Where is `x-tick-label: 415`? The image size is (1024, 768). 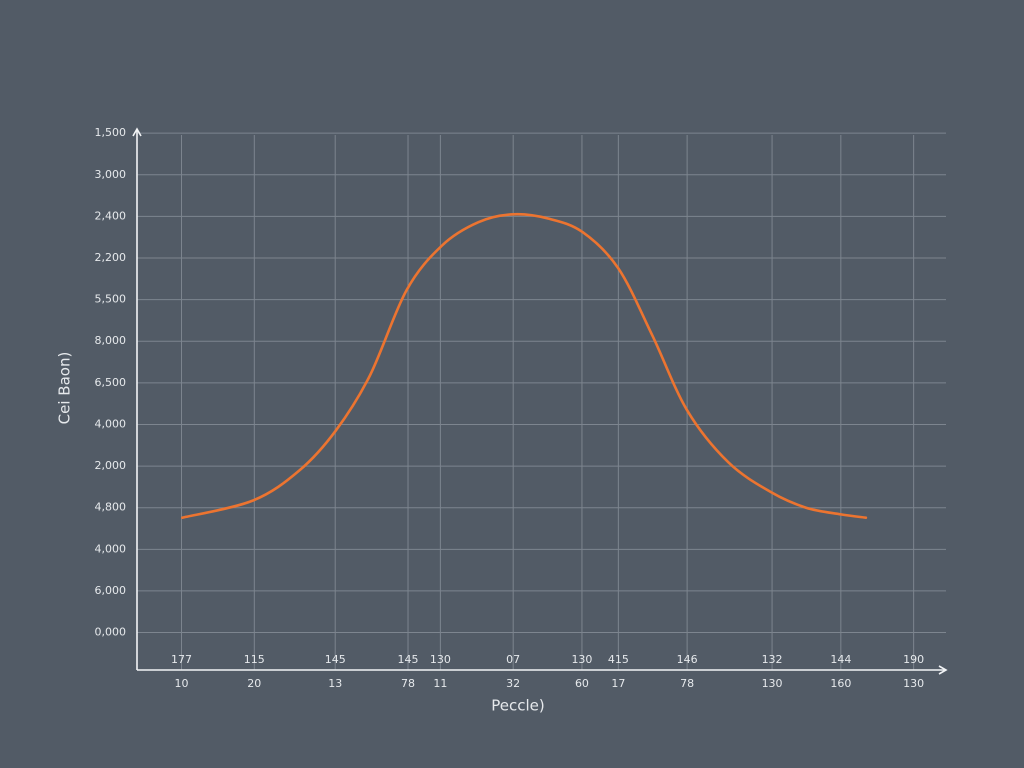 x-tick-label: 415 is located at coordinates (618, 659).